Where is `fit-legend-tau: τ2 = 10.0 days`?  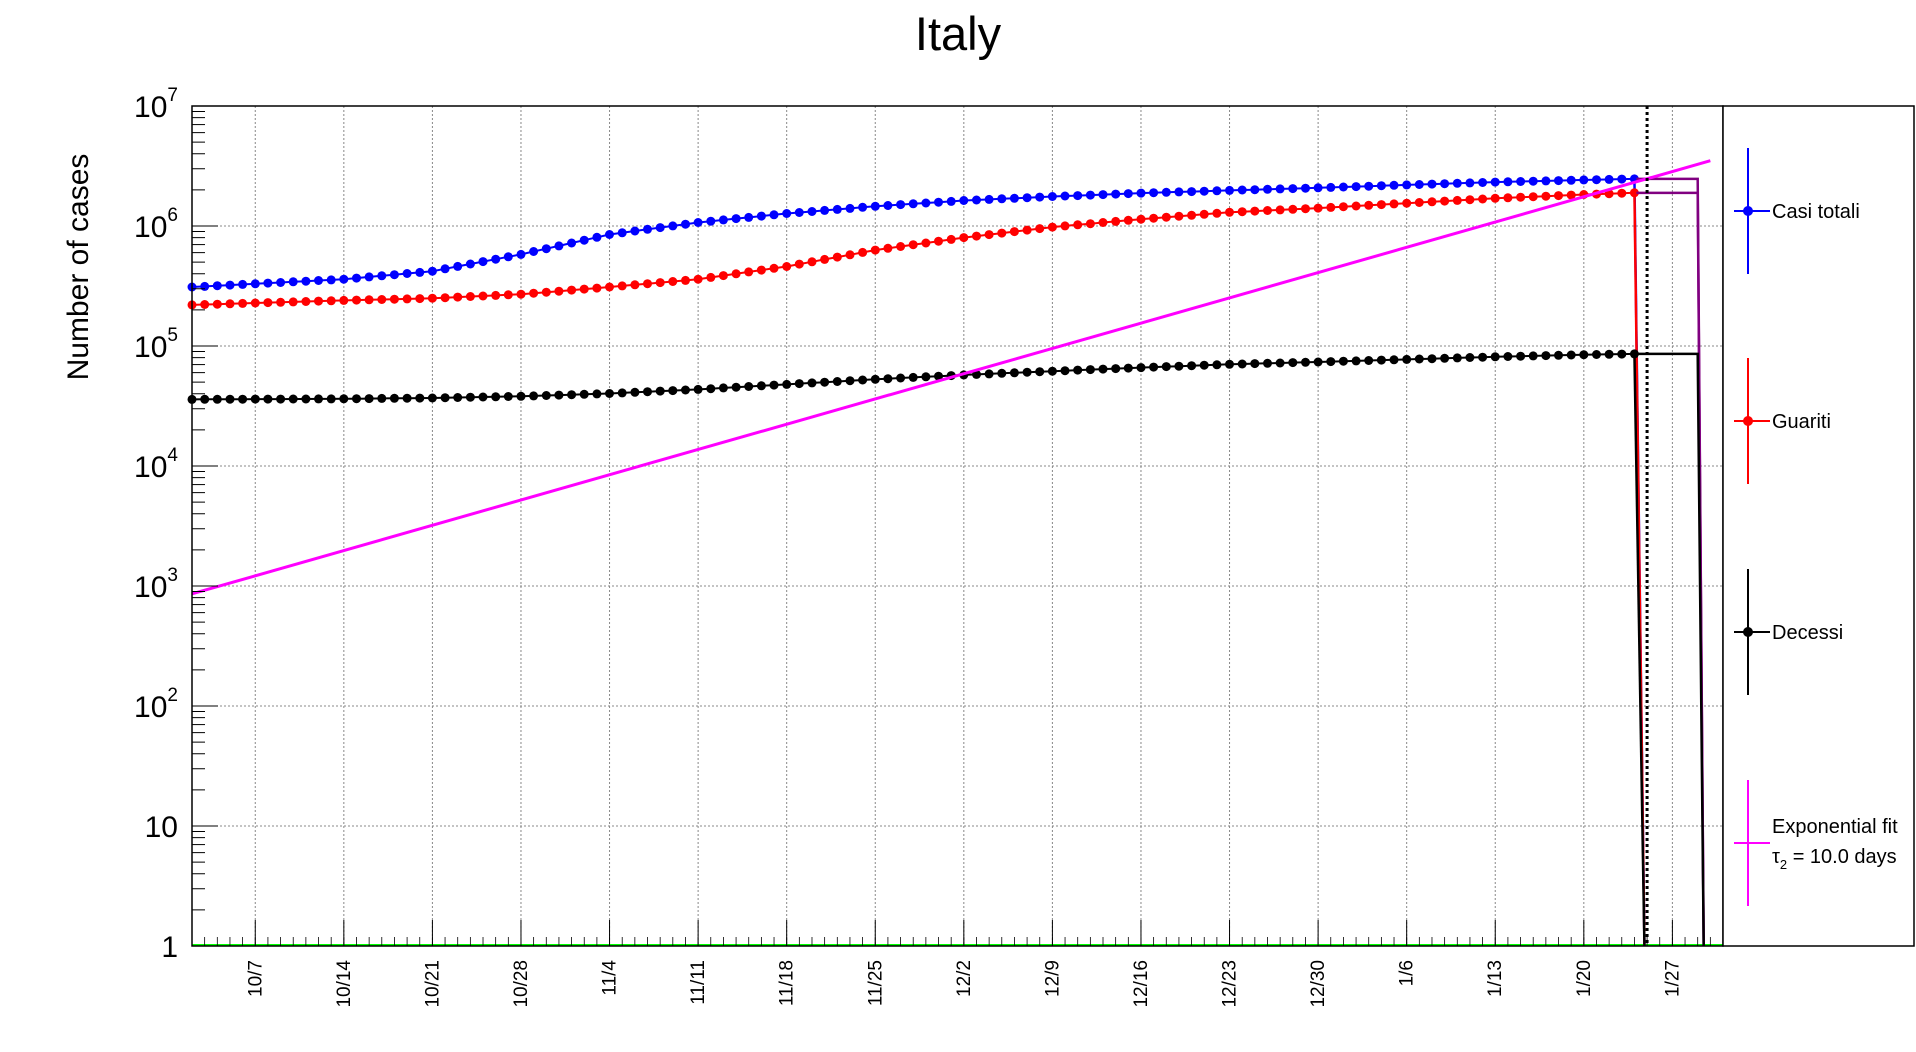 fit-legend-tau: τ2 = 10.0 days is located at coordinates (1834, 859).